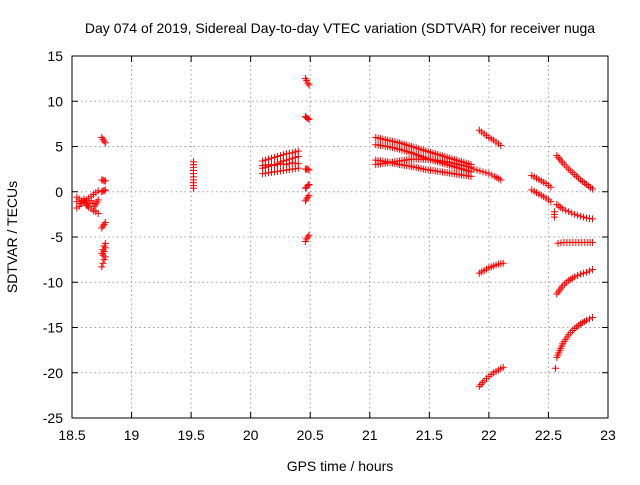  What do you see at coordinates (53, 418) in the screenshot?
I see `y-tick-label: -25` at bounding box center [53, 418].